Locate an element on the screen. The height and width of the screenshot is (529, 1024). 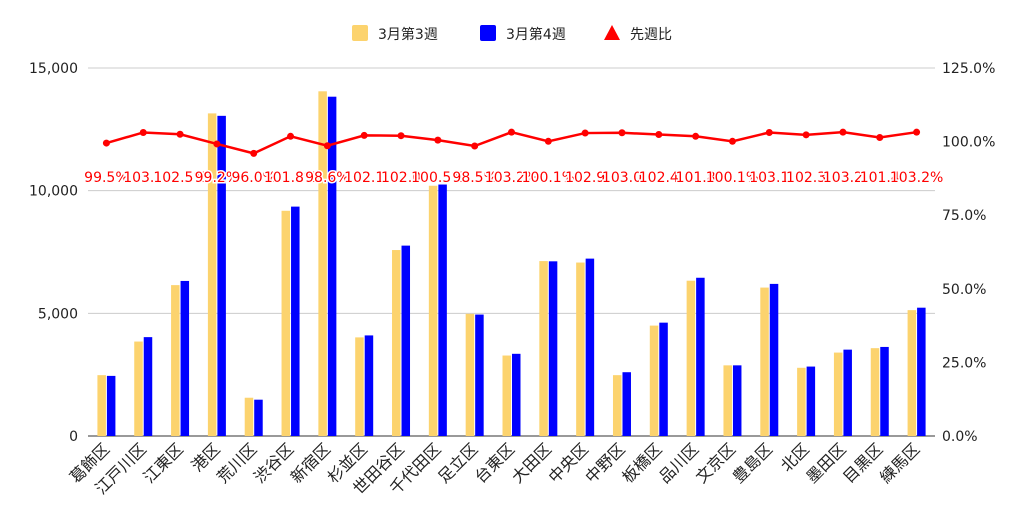
category-tick-label: 中央区 is located at coordinates (568, 462).